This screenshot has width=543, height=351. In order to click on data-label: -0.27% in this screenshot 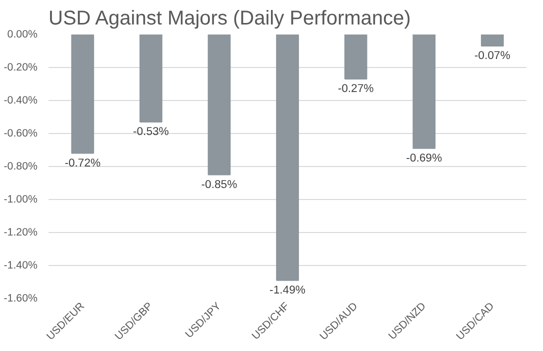, I will do `click(356, 89)`.